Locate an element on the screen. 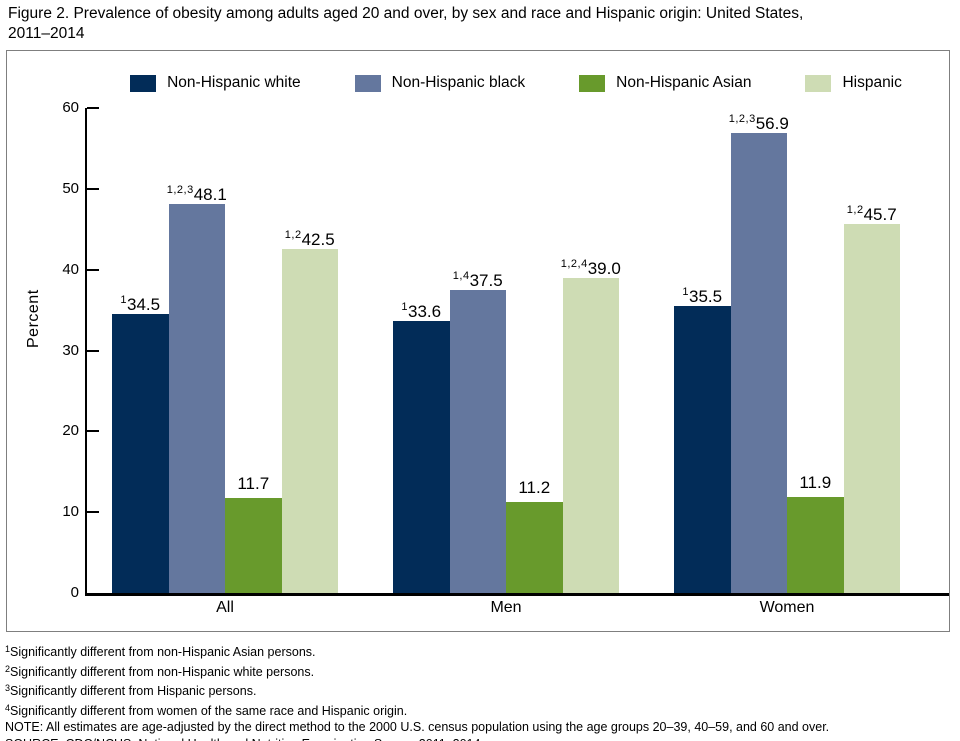 Image resolution: width=960 pixels, height=741 pixels. value-label: 11.9 is located at coordinates (815, 482).